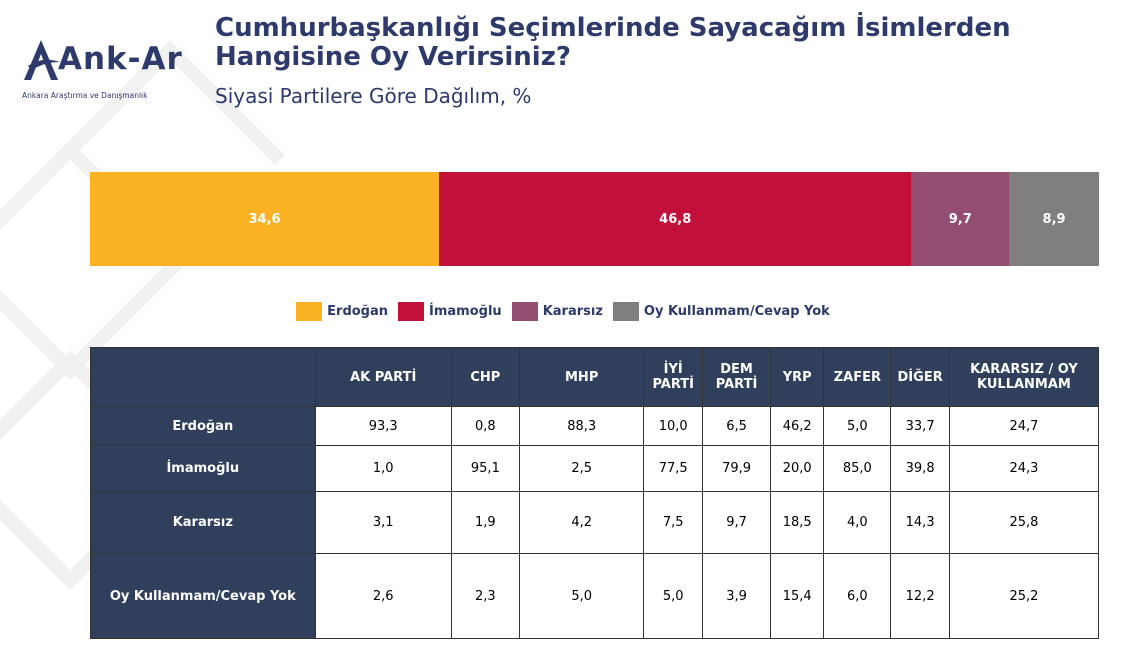 The image size is (1126, 648). What do you see at coordinates (1024, 468) in the screenshot?
I see `table-cell: 24,3` at bounding box center [1024, 468].